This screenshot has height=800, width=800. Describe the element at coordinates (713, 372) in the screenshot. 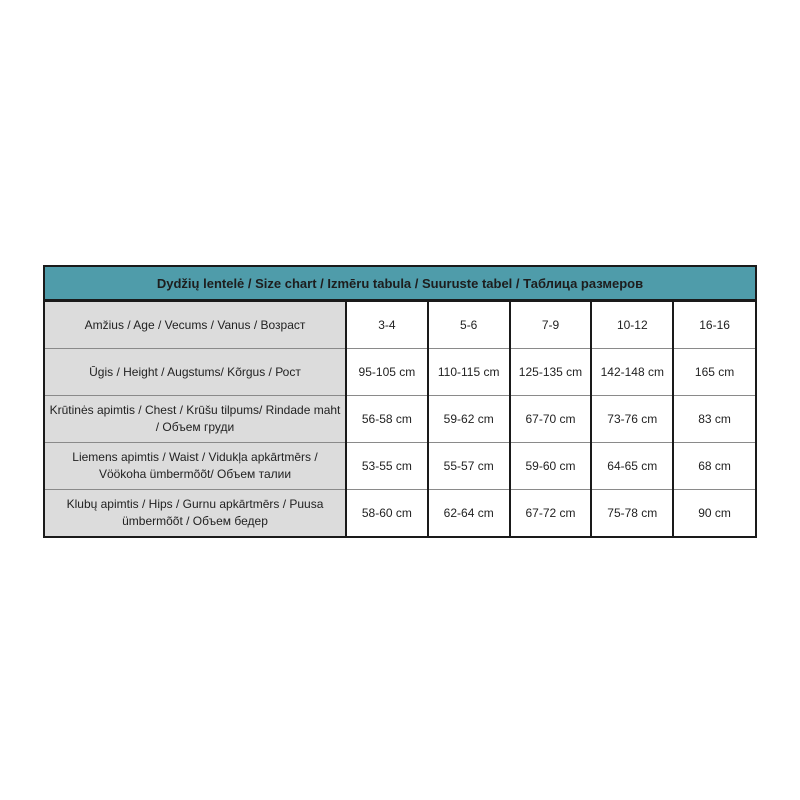

I see `table-cell: 165 cm` at that location.